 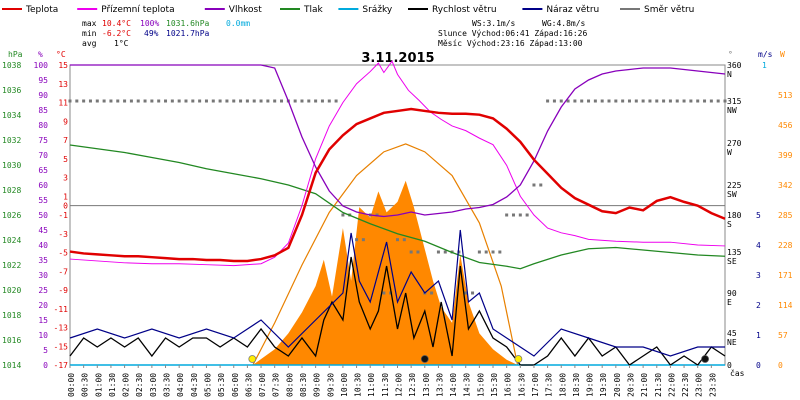 What do you see at coordinates (41, 65) in the screenshot?
I see `humidity-tick: 100` at bounding box center [41, 65].